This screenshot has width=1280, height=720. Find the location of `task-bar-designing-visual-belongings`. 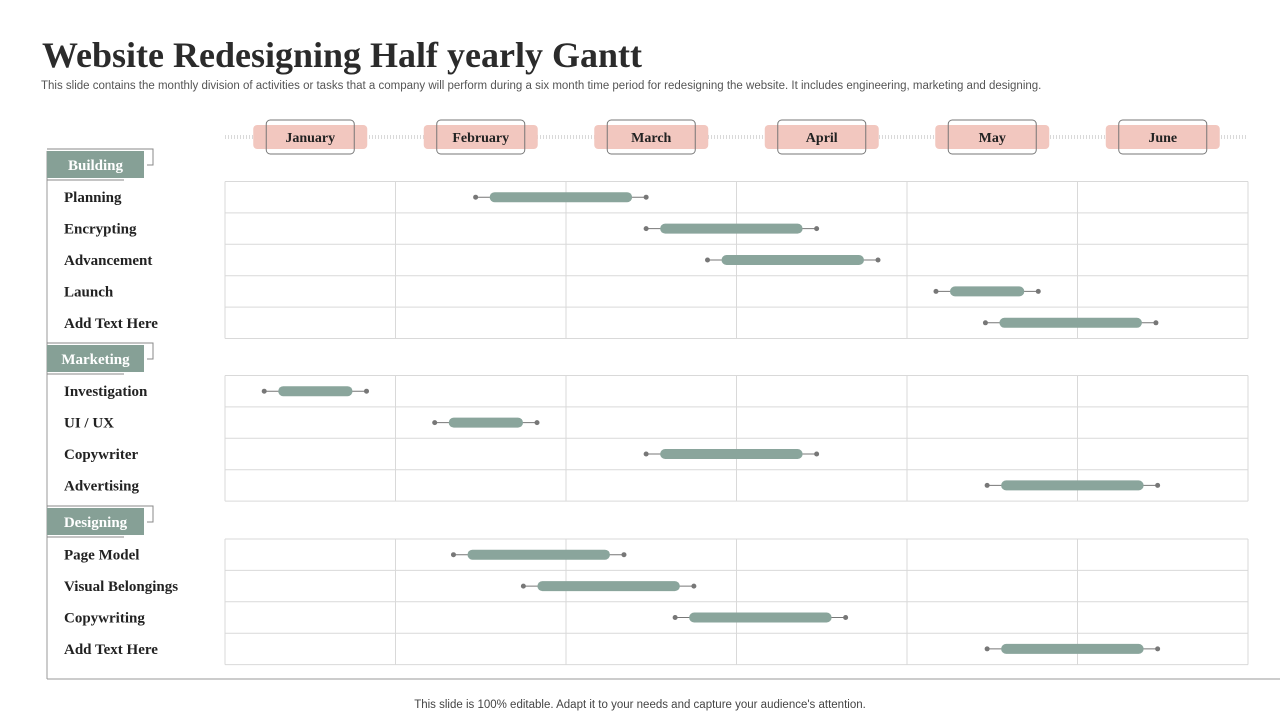

task-bar-designing-visual-belongings is located at coordinates (608, 586).